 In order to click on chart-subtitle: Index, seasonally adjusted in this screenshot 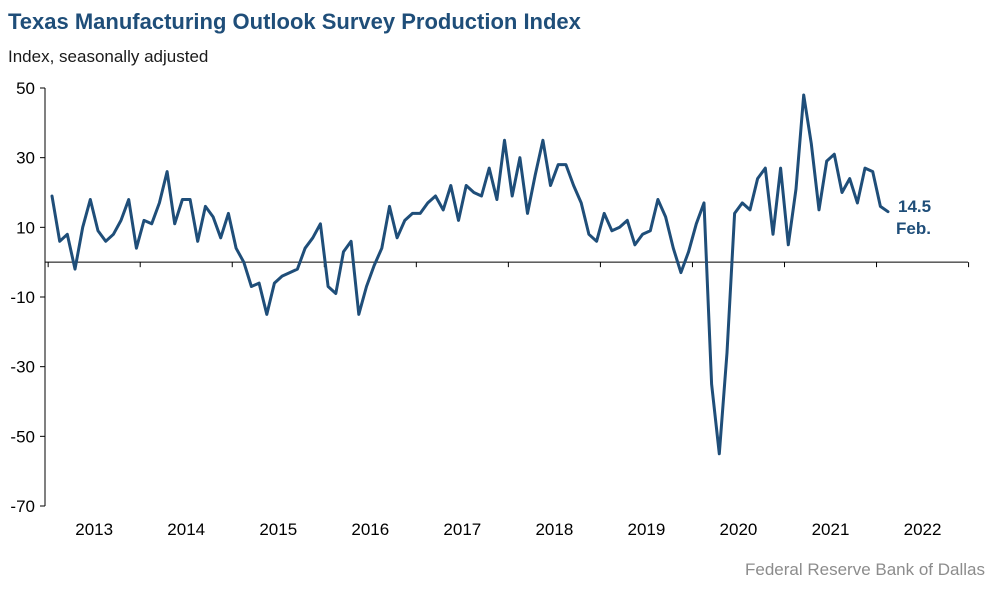, I will do `click(108, 56)`.